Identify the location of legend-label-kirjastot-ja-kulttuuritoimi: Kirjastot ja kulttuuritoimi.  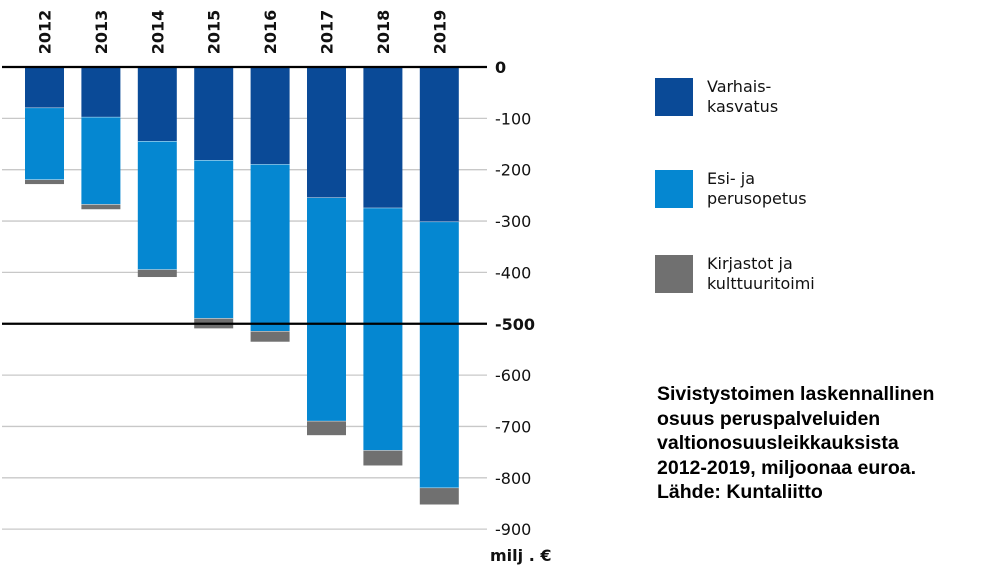
(761, 273).